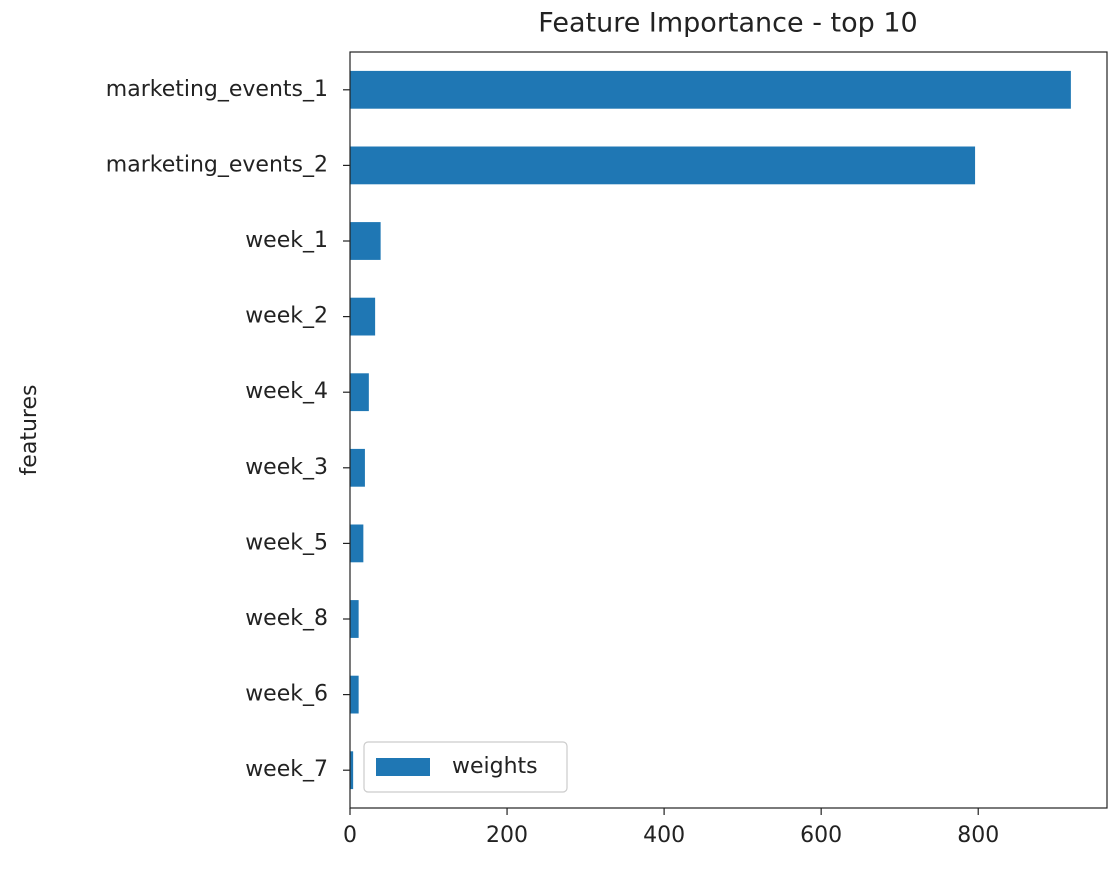 The width and height of the screenshot is (1120, 871). I want to click on y-tick-label: week_6, so click(286, 694).